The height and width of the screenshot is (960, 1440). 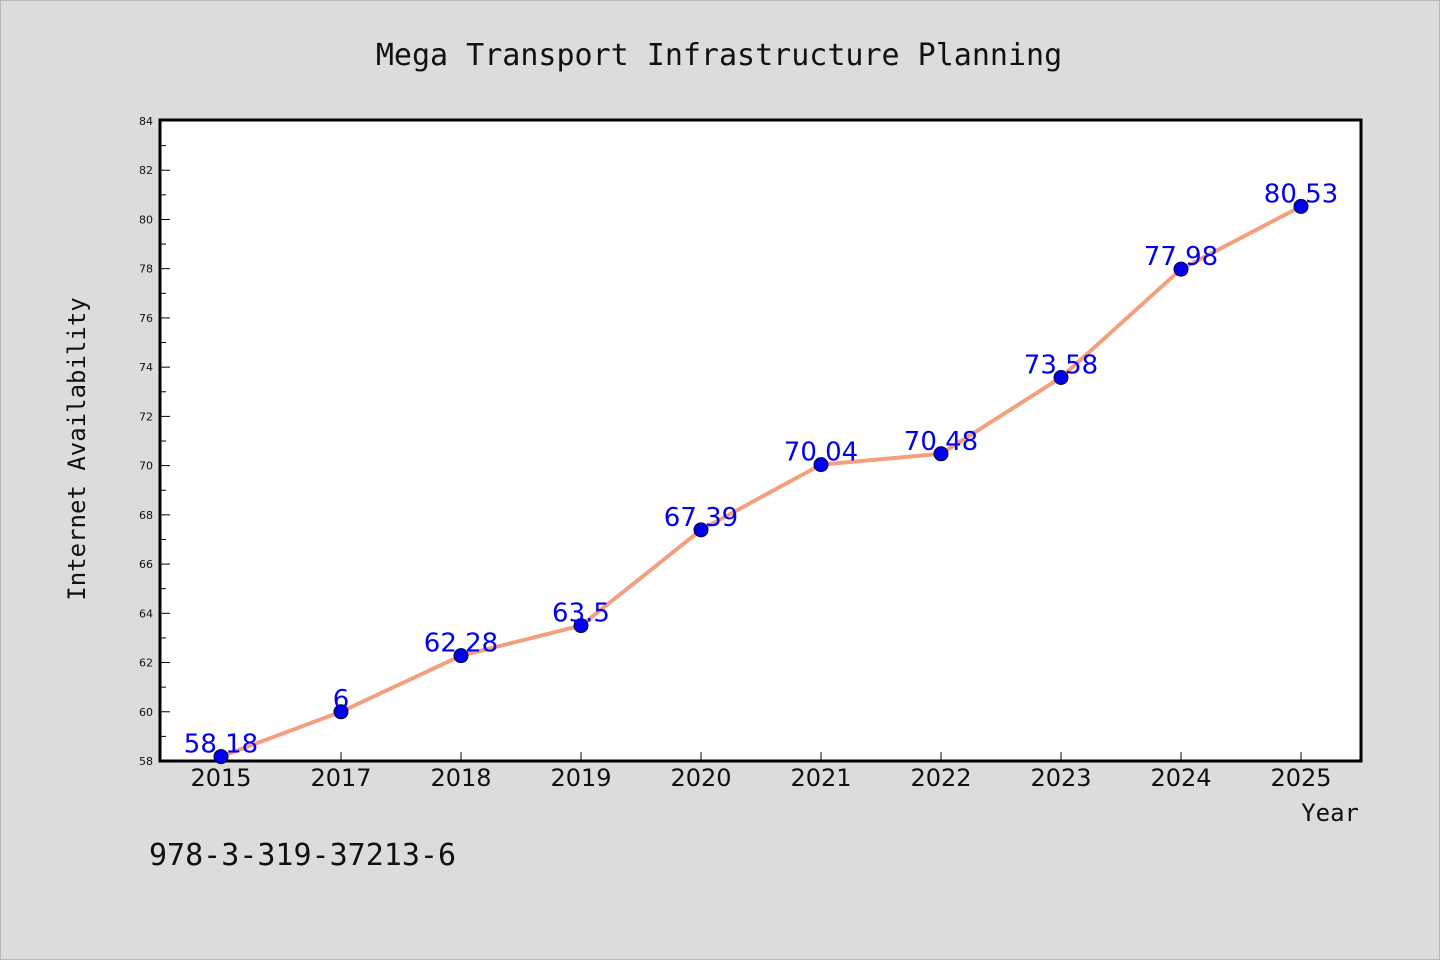 What do you see at coordinates (821, 453) in the screenshot?
I see `data-label: 70.04` at bounding box center [821, 453].